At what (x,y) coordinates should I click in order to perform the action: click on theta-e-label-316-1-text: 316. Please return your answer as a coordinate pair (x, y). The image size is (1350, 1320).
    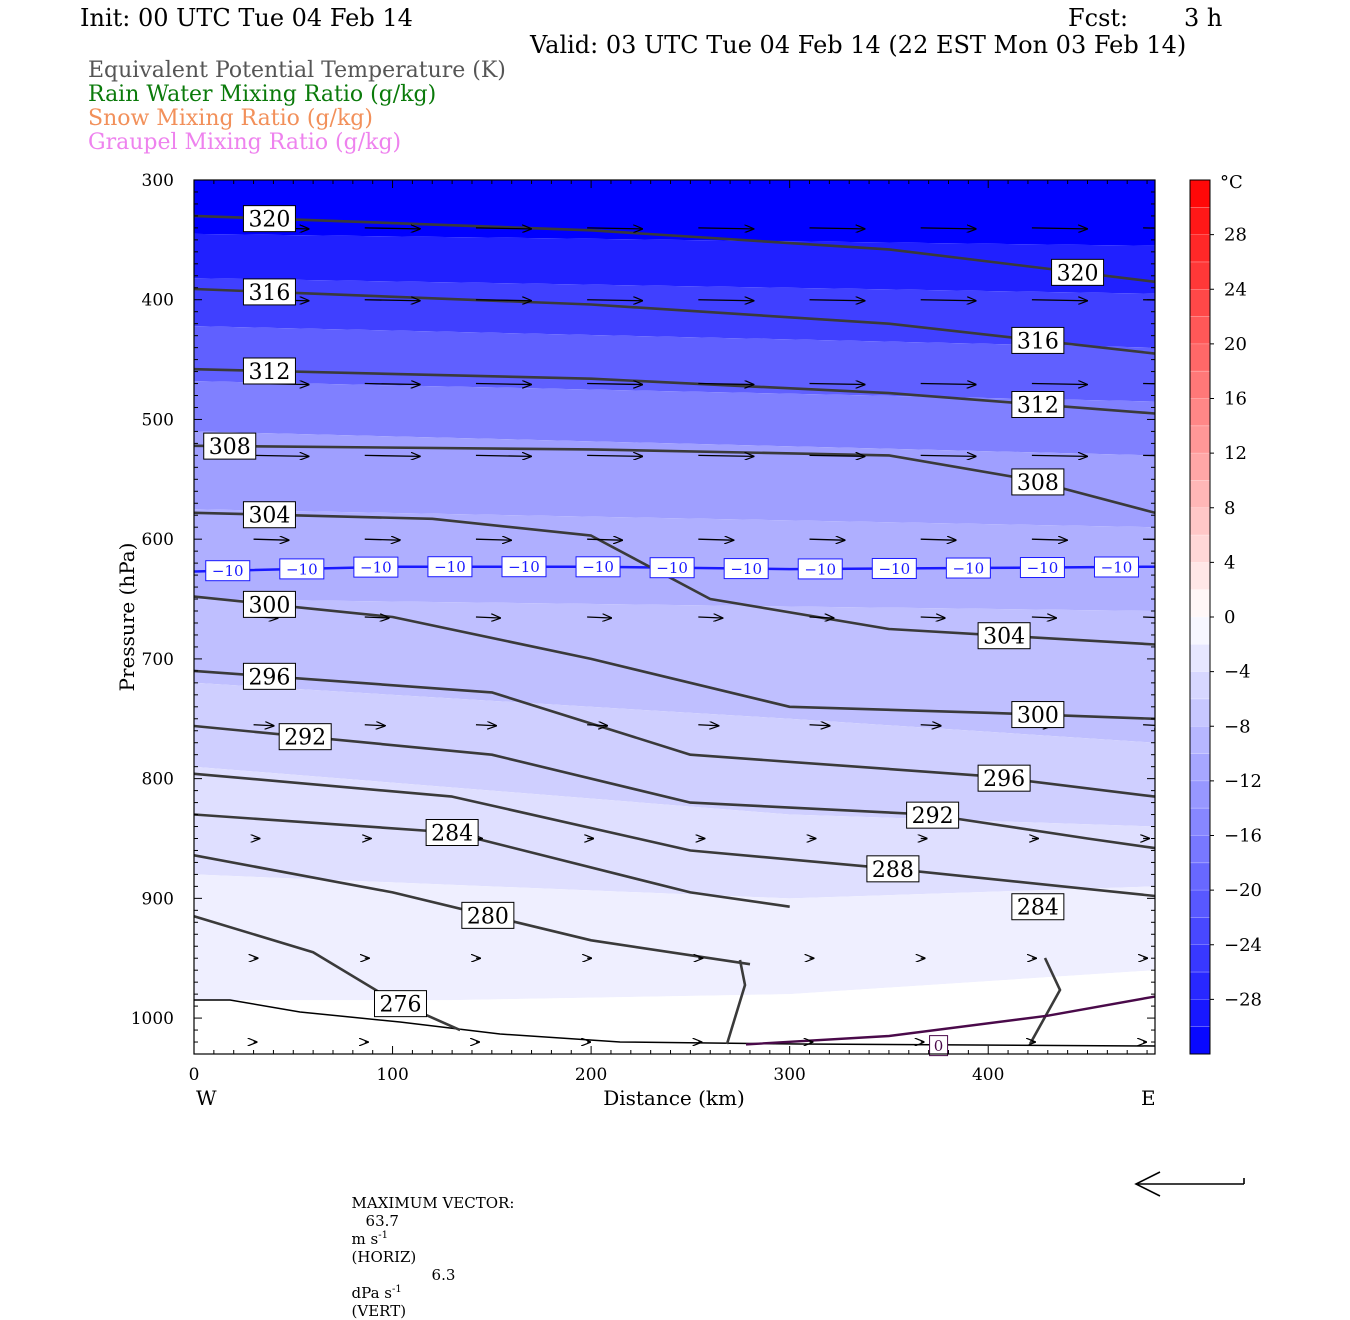
    Looking at the image, I should click on (1038, 341).